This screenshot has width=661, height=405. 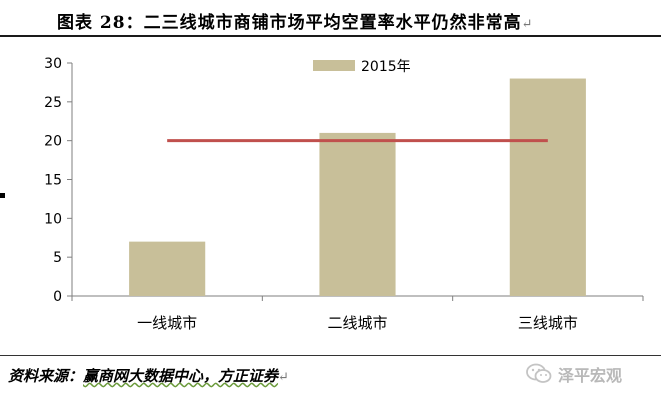 What do you see at coordinates (53, 103) in the screenshot?
I see `y-tick-label: 25` at bounding box center [53, 103].